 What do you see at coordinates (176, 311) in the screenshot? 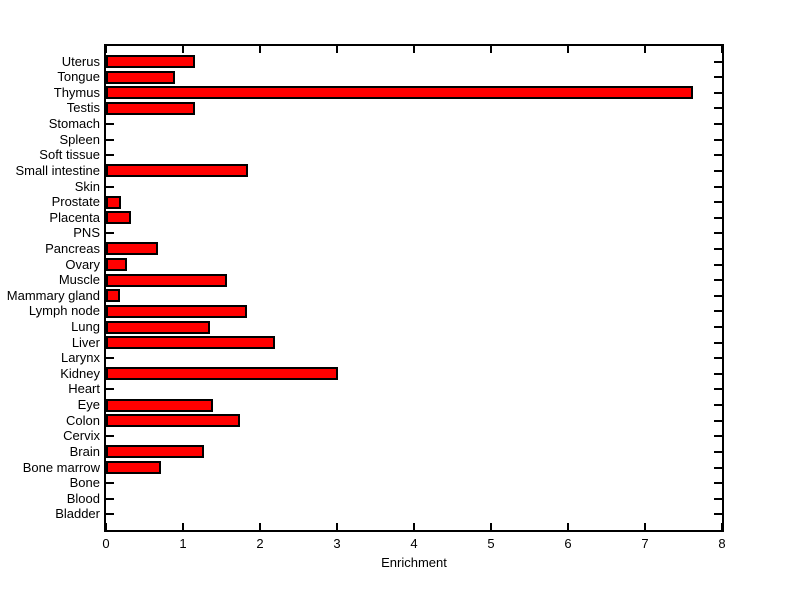
I see `bar-lymph-node` at bounding box center [176, 311].